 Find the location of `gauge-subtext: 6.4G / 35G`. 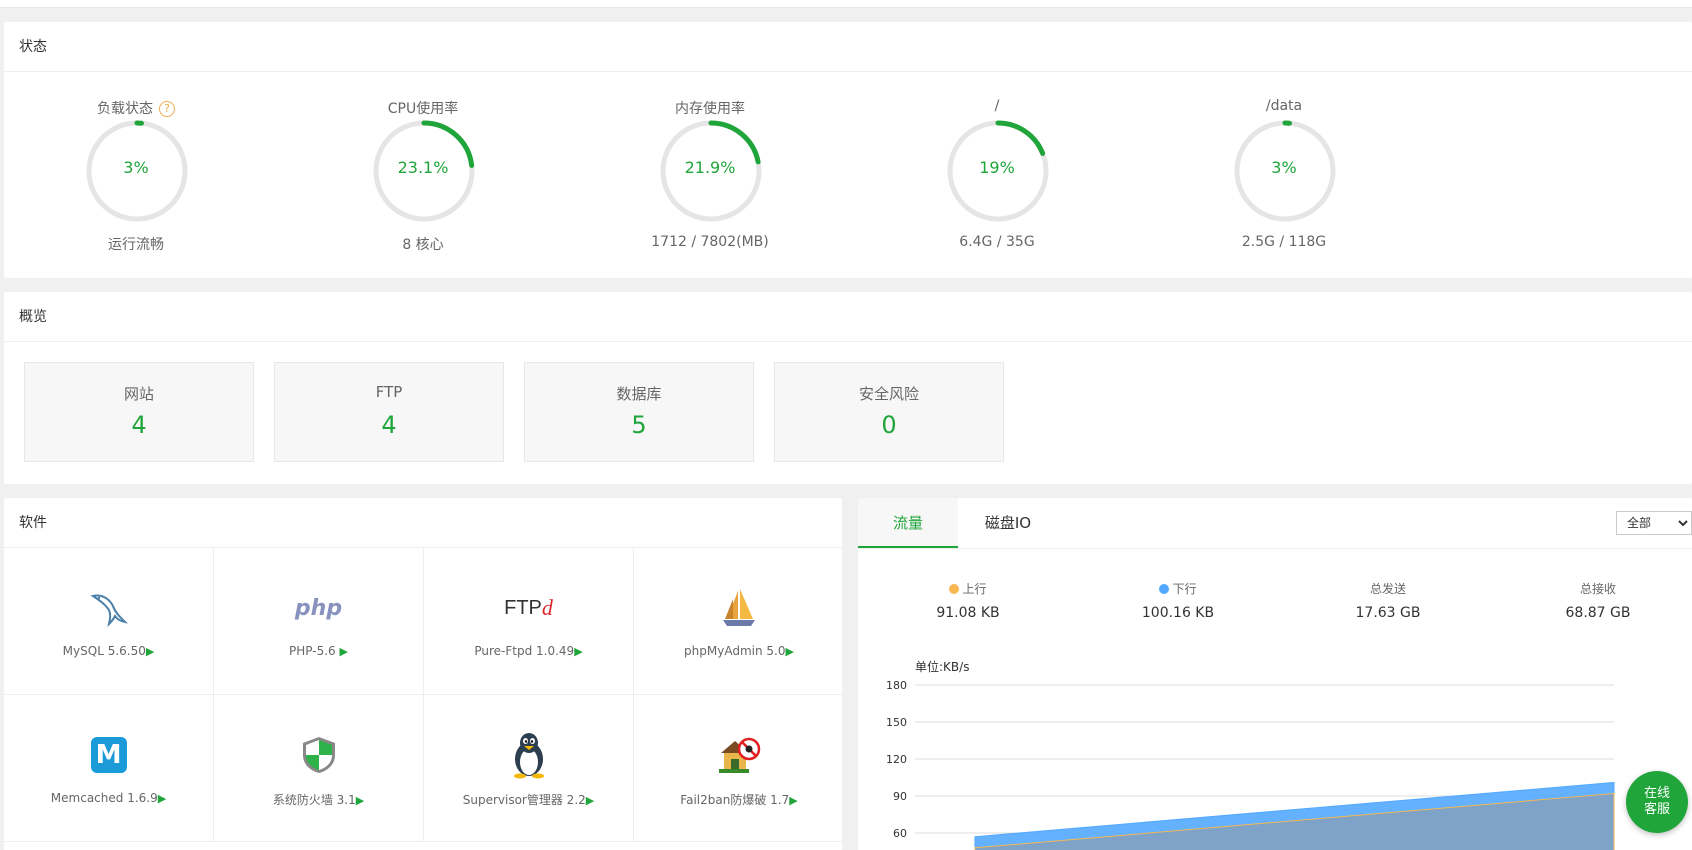

gauge-subtext: 6.4G / 35G is located at coordinates (997, 242).